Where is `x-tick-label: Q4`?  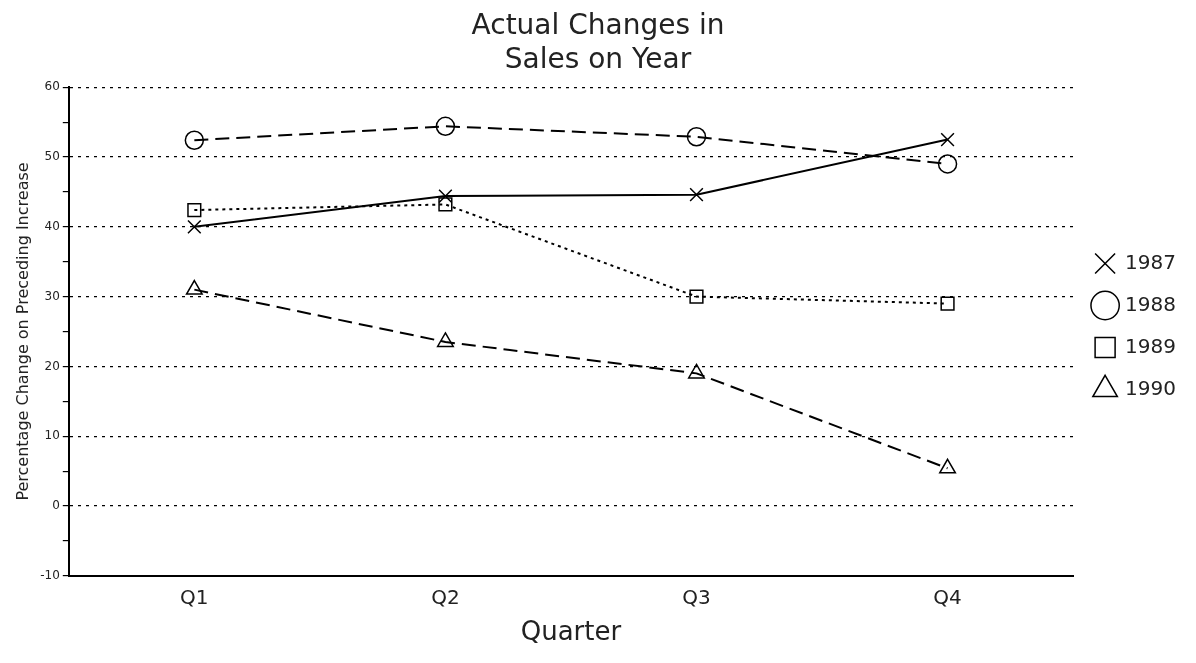
x-tick-label: Q4 is located at coordinates (947, 597).